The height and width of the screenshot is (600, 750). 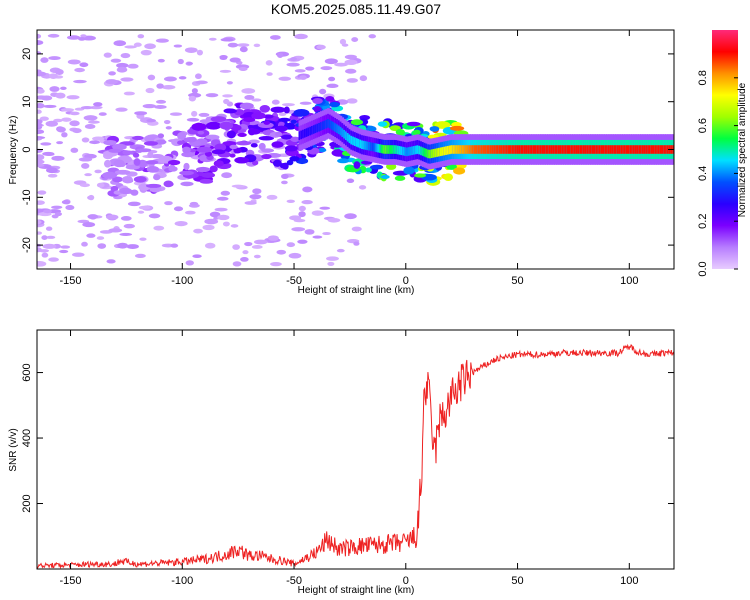 I want to click on y-tick-label: 400, so click(x=27, y=438).